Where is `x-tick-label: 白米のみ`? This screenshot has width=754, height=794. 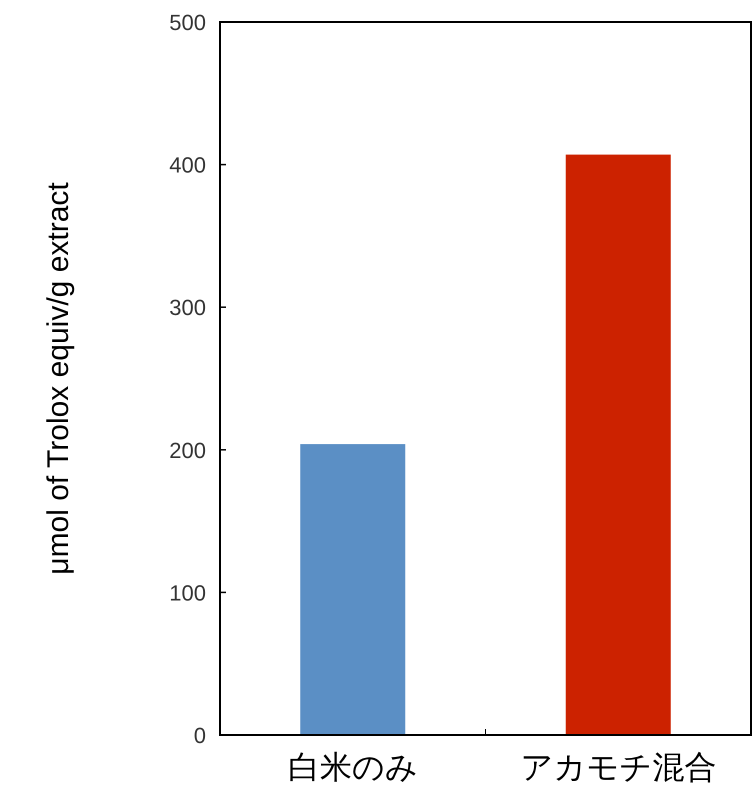
x-tick-label: 白米のみ is located at coordinates (353, 767).